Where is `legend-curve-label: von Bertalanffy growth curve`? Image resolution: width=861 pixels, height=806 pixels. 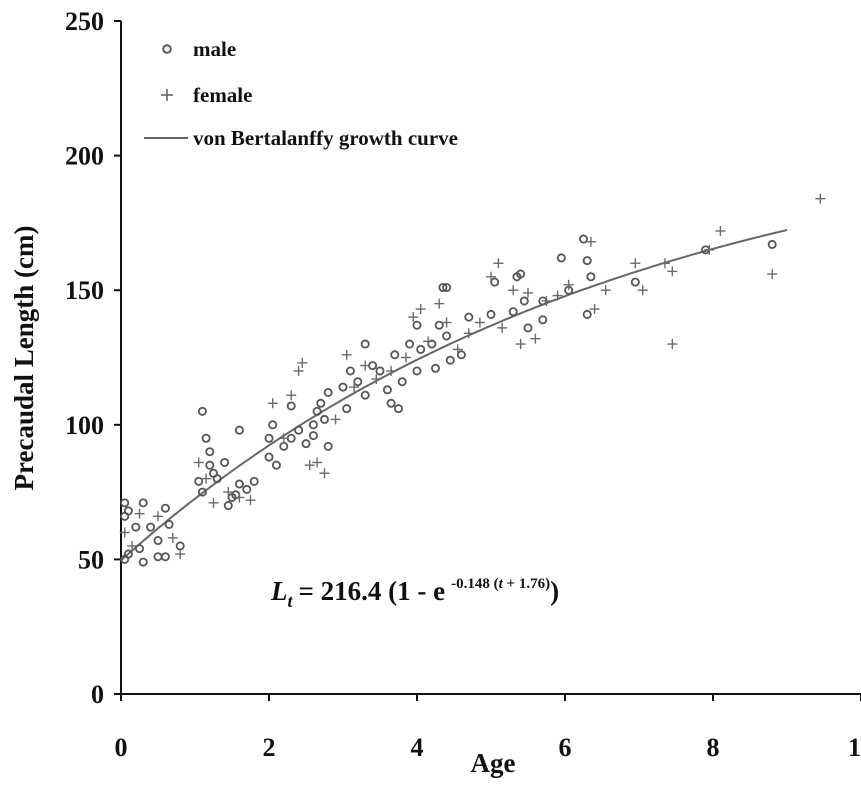
legend-curve-label: von Bertalanffy growth curve is located at coordinates (325, 138).